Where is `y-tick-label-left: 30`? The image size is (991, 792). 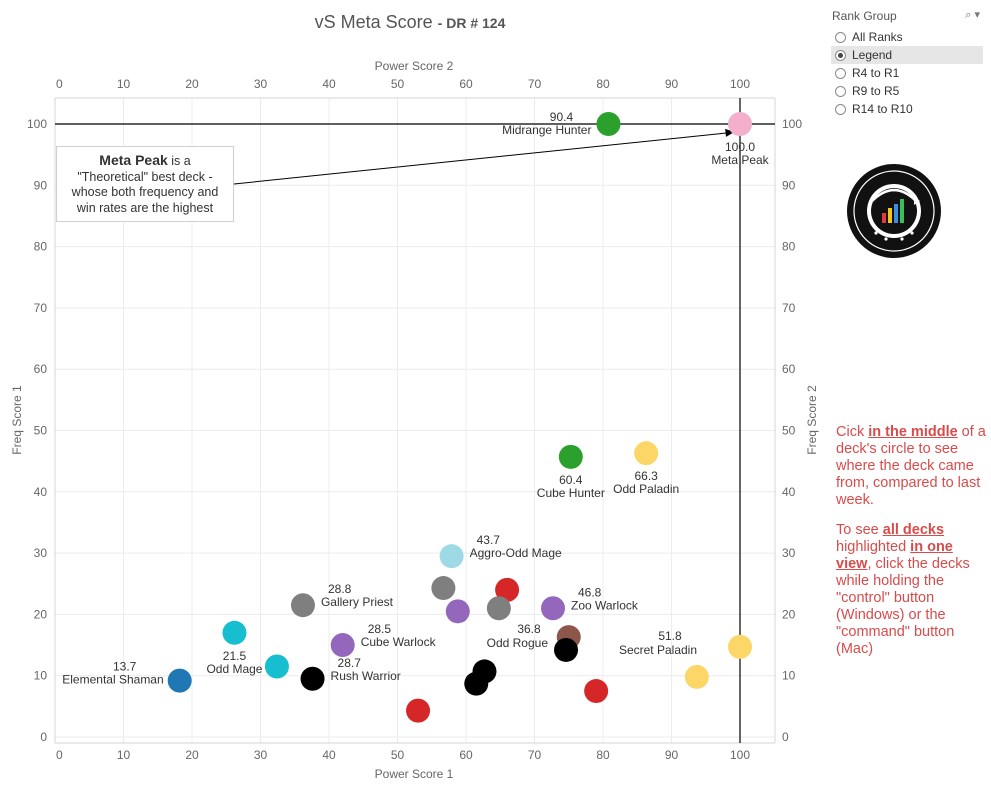 y-tick-label-left: 30 is located at coordinates (41, 553).